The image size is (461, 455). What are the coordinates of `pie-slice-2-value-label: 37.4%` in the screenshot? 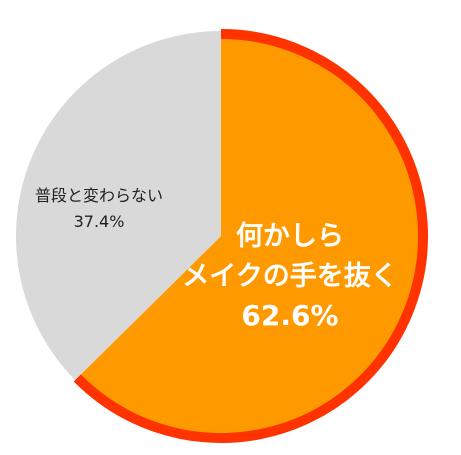 It's located at (99, 221).